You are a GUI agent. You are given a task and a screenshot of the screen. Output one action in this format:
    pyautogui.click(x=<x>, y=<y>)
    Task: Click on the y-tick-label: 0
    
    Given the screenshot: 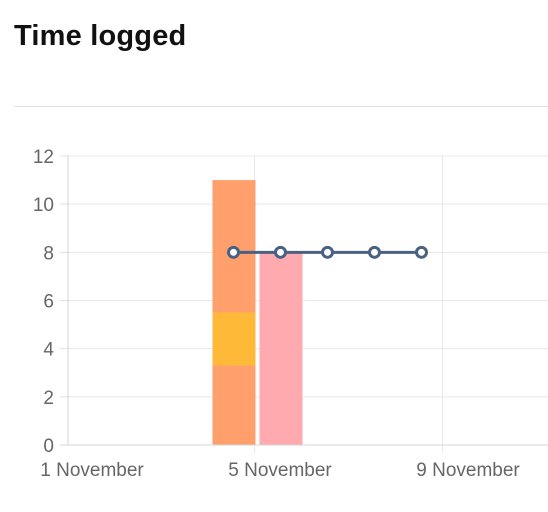 What is the action you would take?
    pyautogui.click(x=48, y=446)
    